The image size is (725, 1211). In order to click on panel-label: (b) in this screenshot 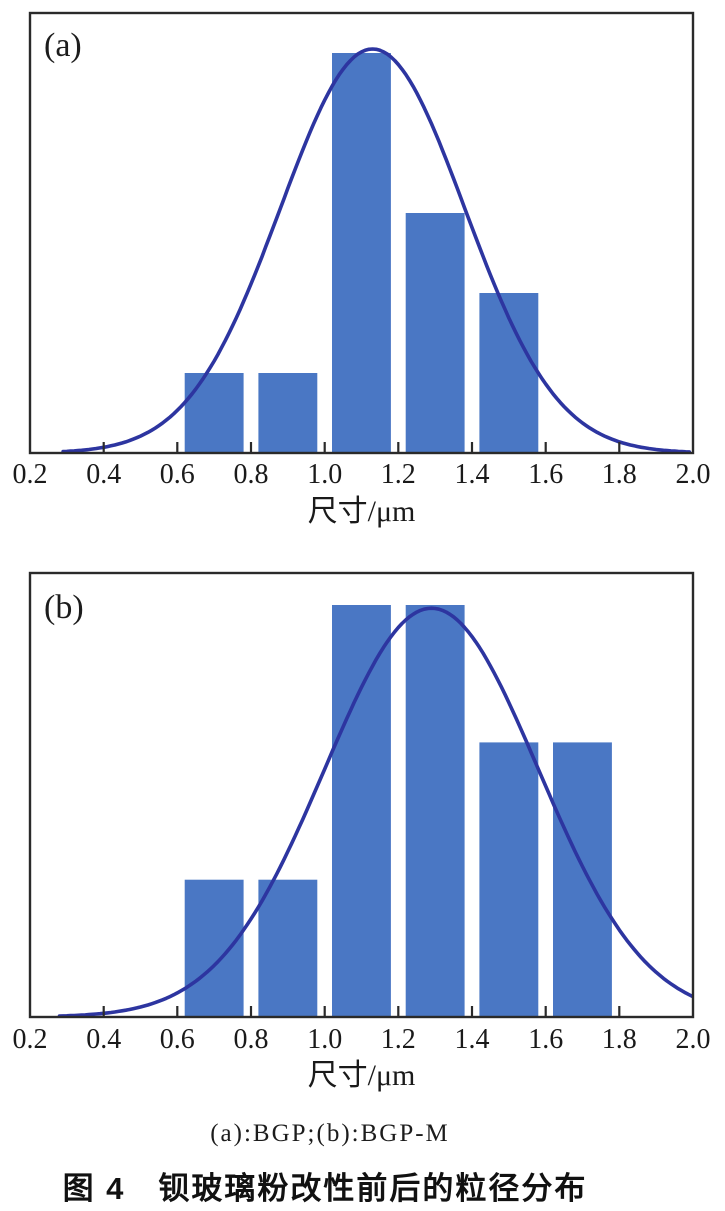, I will do `click(64, 607)`.